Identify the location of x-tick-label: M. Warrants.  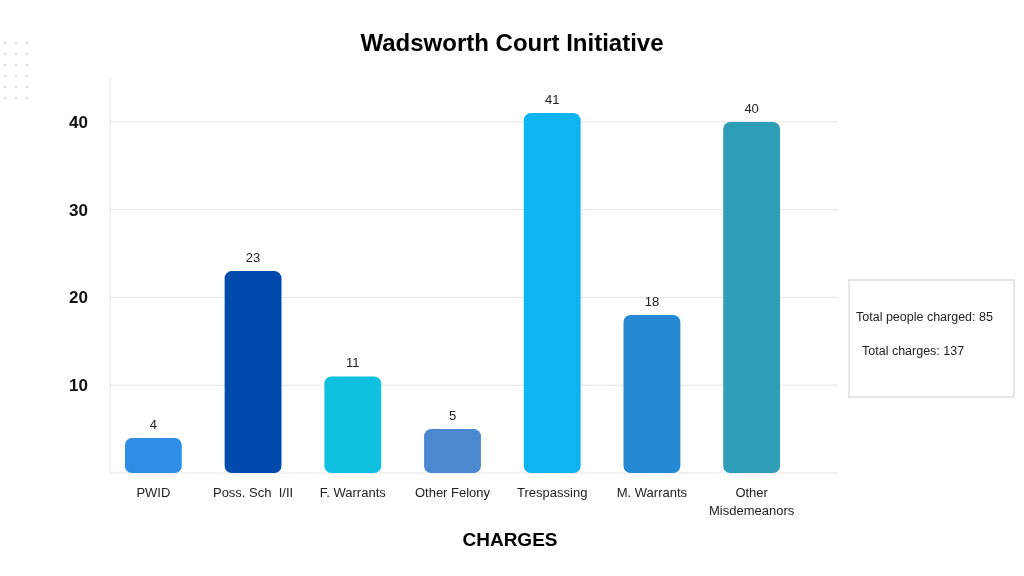
(652, 492).